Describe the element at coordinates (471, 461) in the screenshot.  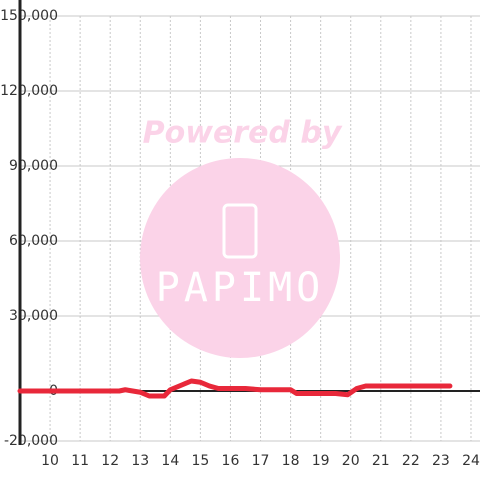
I see `x-tick-label: 24` at that location.